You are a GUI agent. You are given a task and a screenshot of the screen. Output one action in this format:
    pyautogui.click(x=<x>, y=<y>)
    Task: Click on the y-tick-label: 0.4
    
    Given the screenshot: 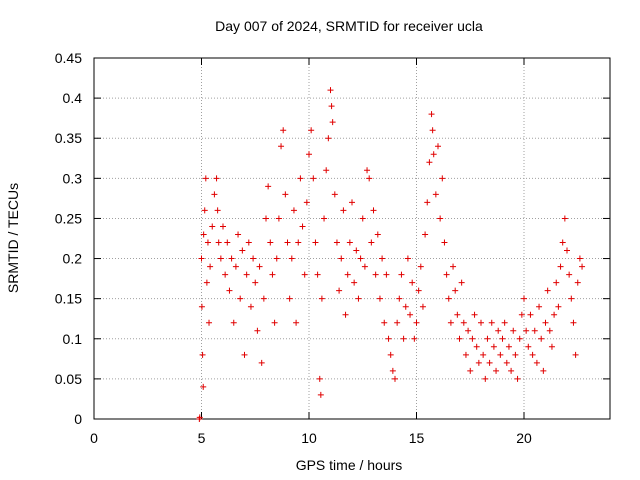 What is the action you would take?
    pyautogui.click(x=73, y=98)
    